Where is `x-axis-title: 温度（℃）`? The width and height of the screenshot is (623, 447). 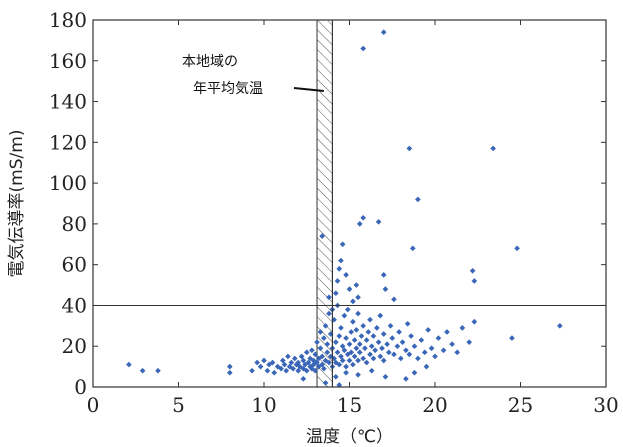 x-axis-title: 温度（℃） is located at coordinates (349, 437).